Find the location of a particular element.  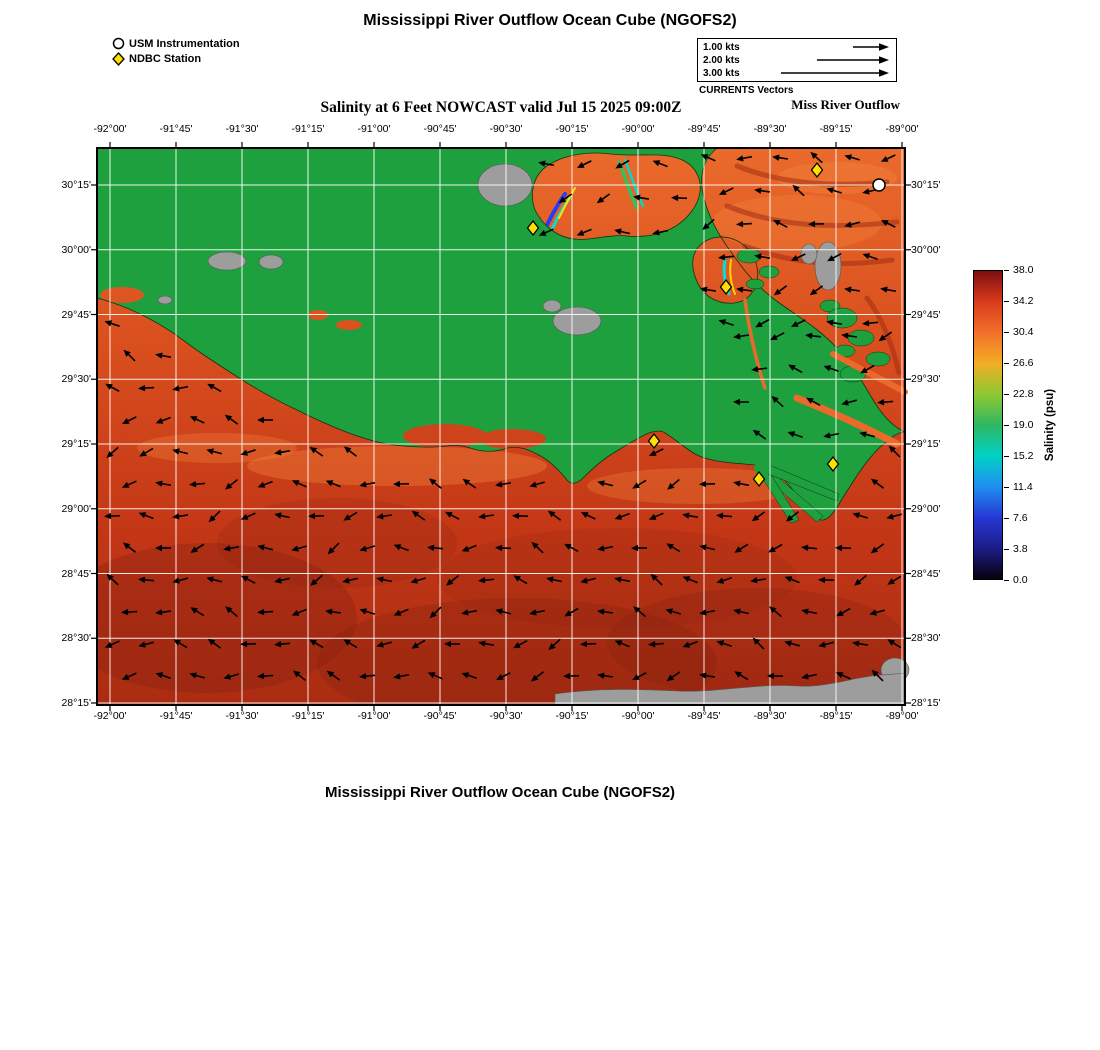

lon-tick-label-bottom: -91°15' is located at coordinates (308, 716).